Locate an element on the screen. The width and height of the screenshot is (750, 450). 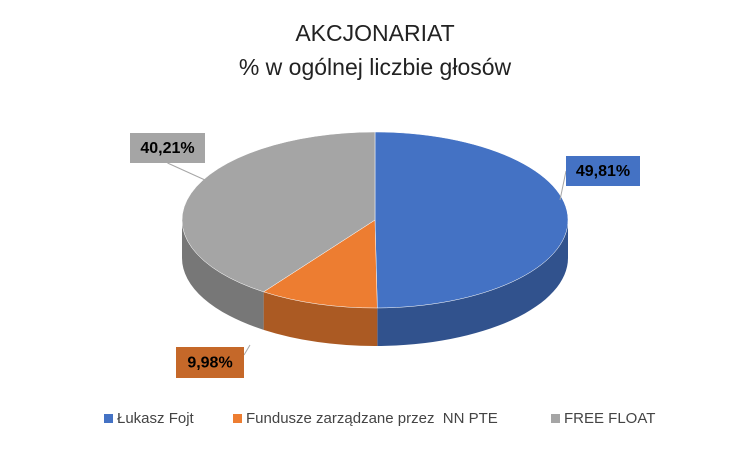
data-label: 40,21% is located at coordinates (167, 148).